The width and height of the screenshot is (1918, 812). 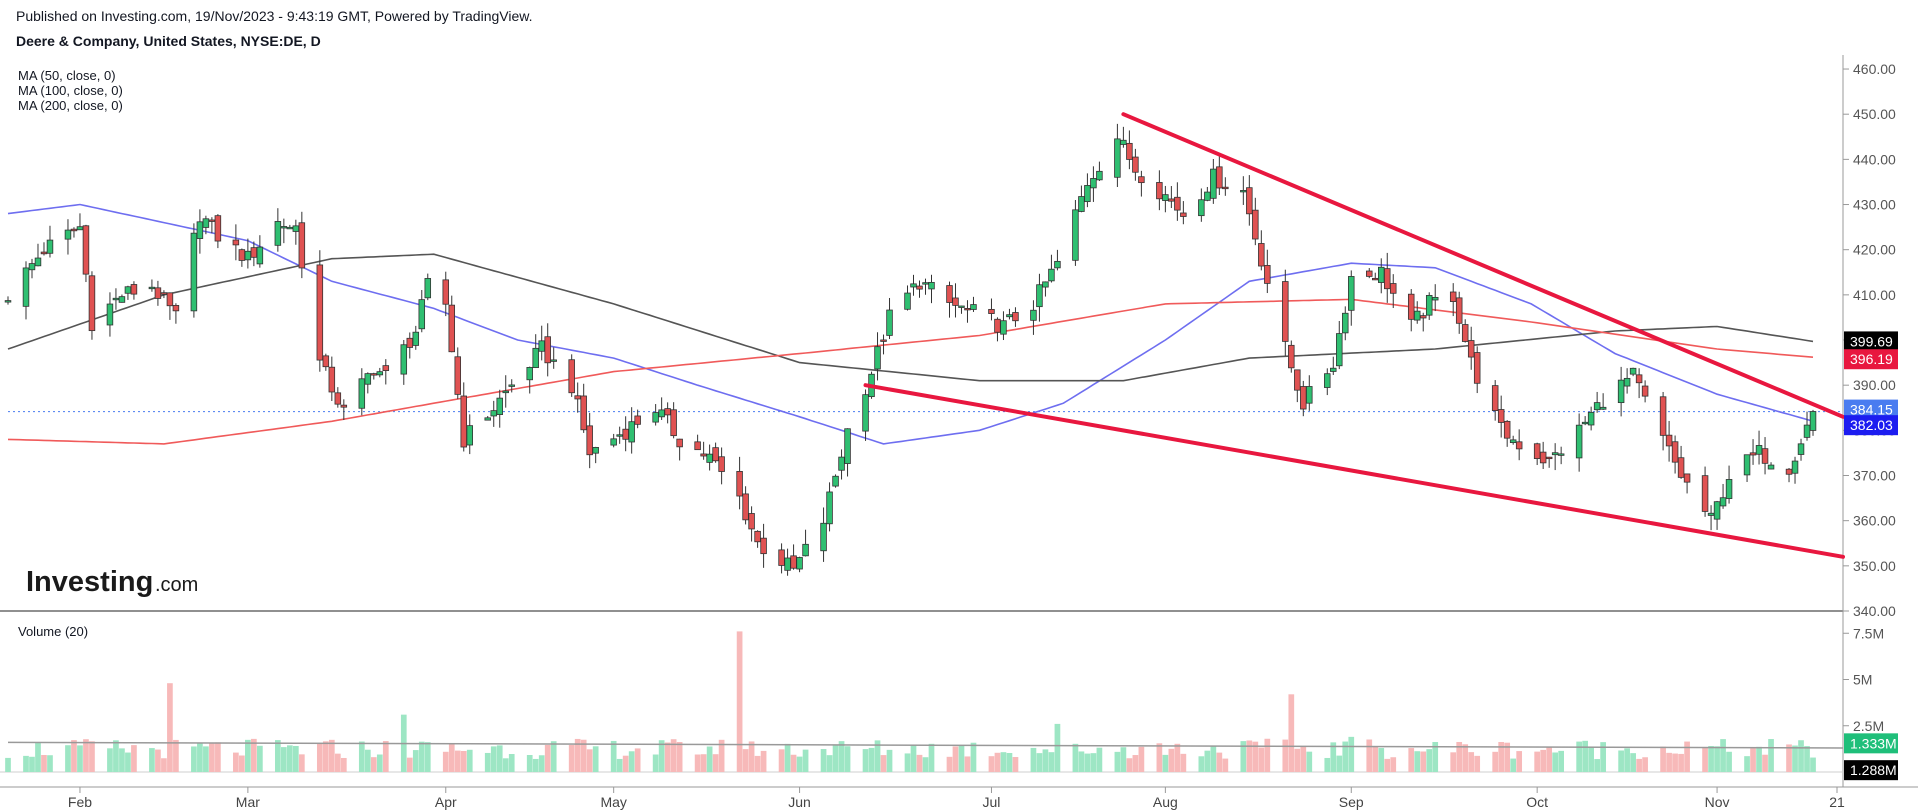 I want to click on volume-tag: 1.333M, so click(x=1871, y=743).